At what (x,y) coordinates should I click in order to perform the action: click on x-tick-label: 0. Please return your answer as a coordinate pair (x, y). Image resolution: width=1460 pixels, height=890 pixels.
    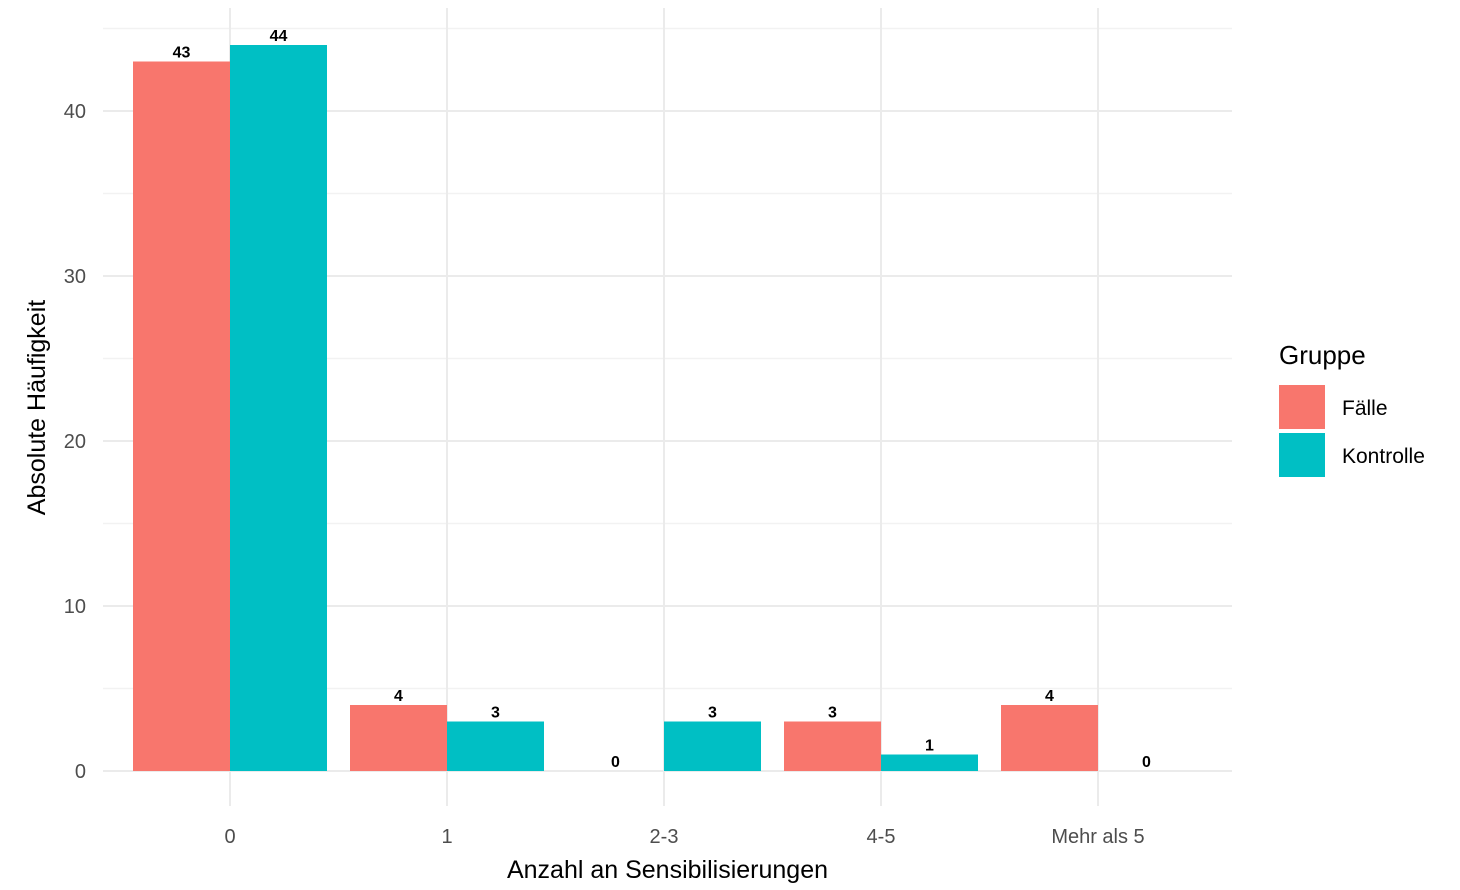
    Looking at the image, I should click on (229, 837).